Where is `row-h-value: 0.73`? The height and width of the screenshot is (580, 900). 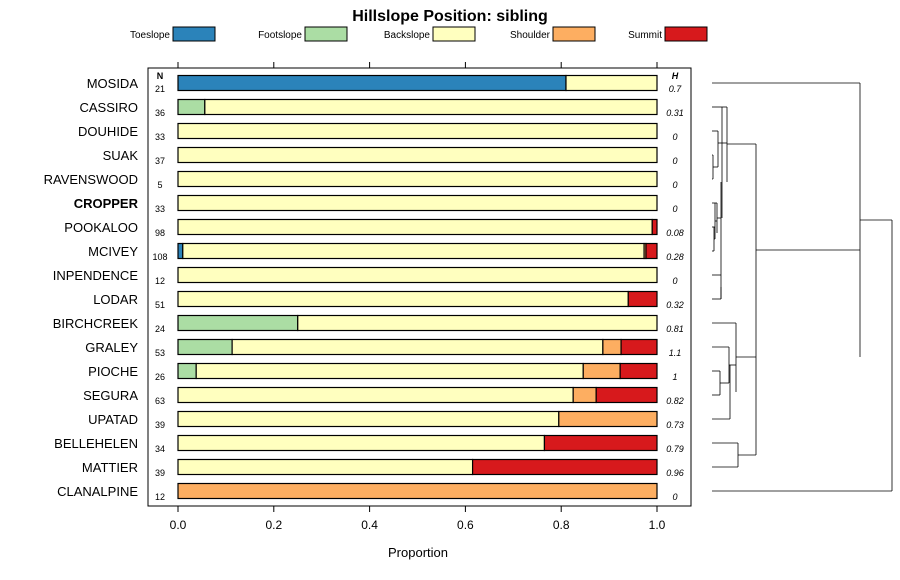
row-h-value: 0.73 is located at coordinates (675, 425).